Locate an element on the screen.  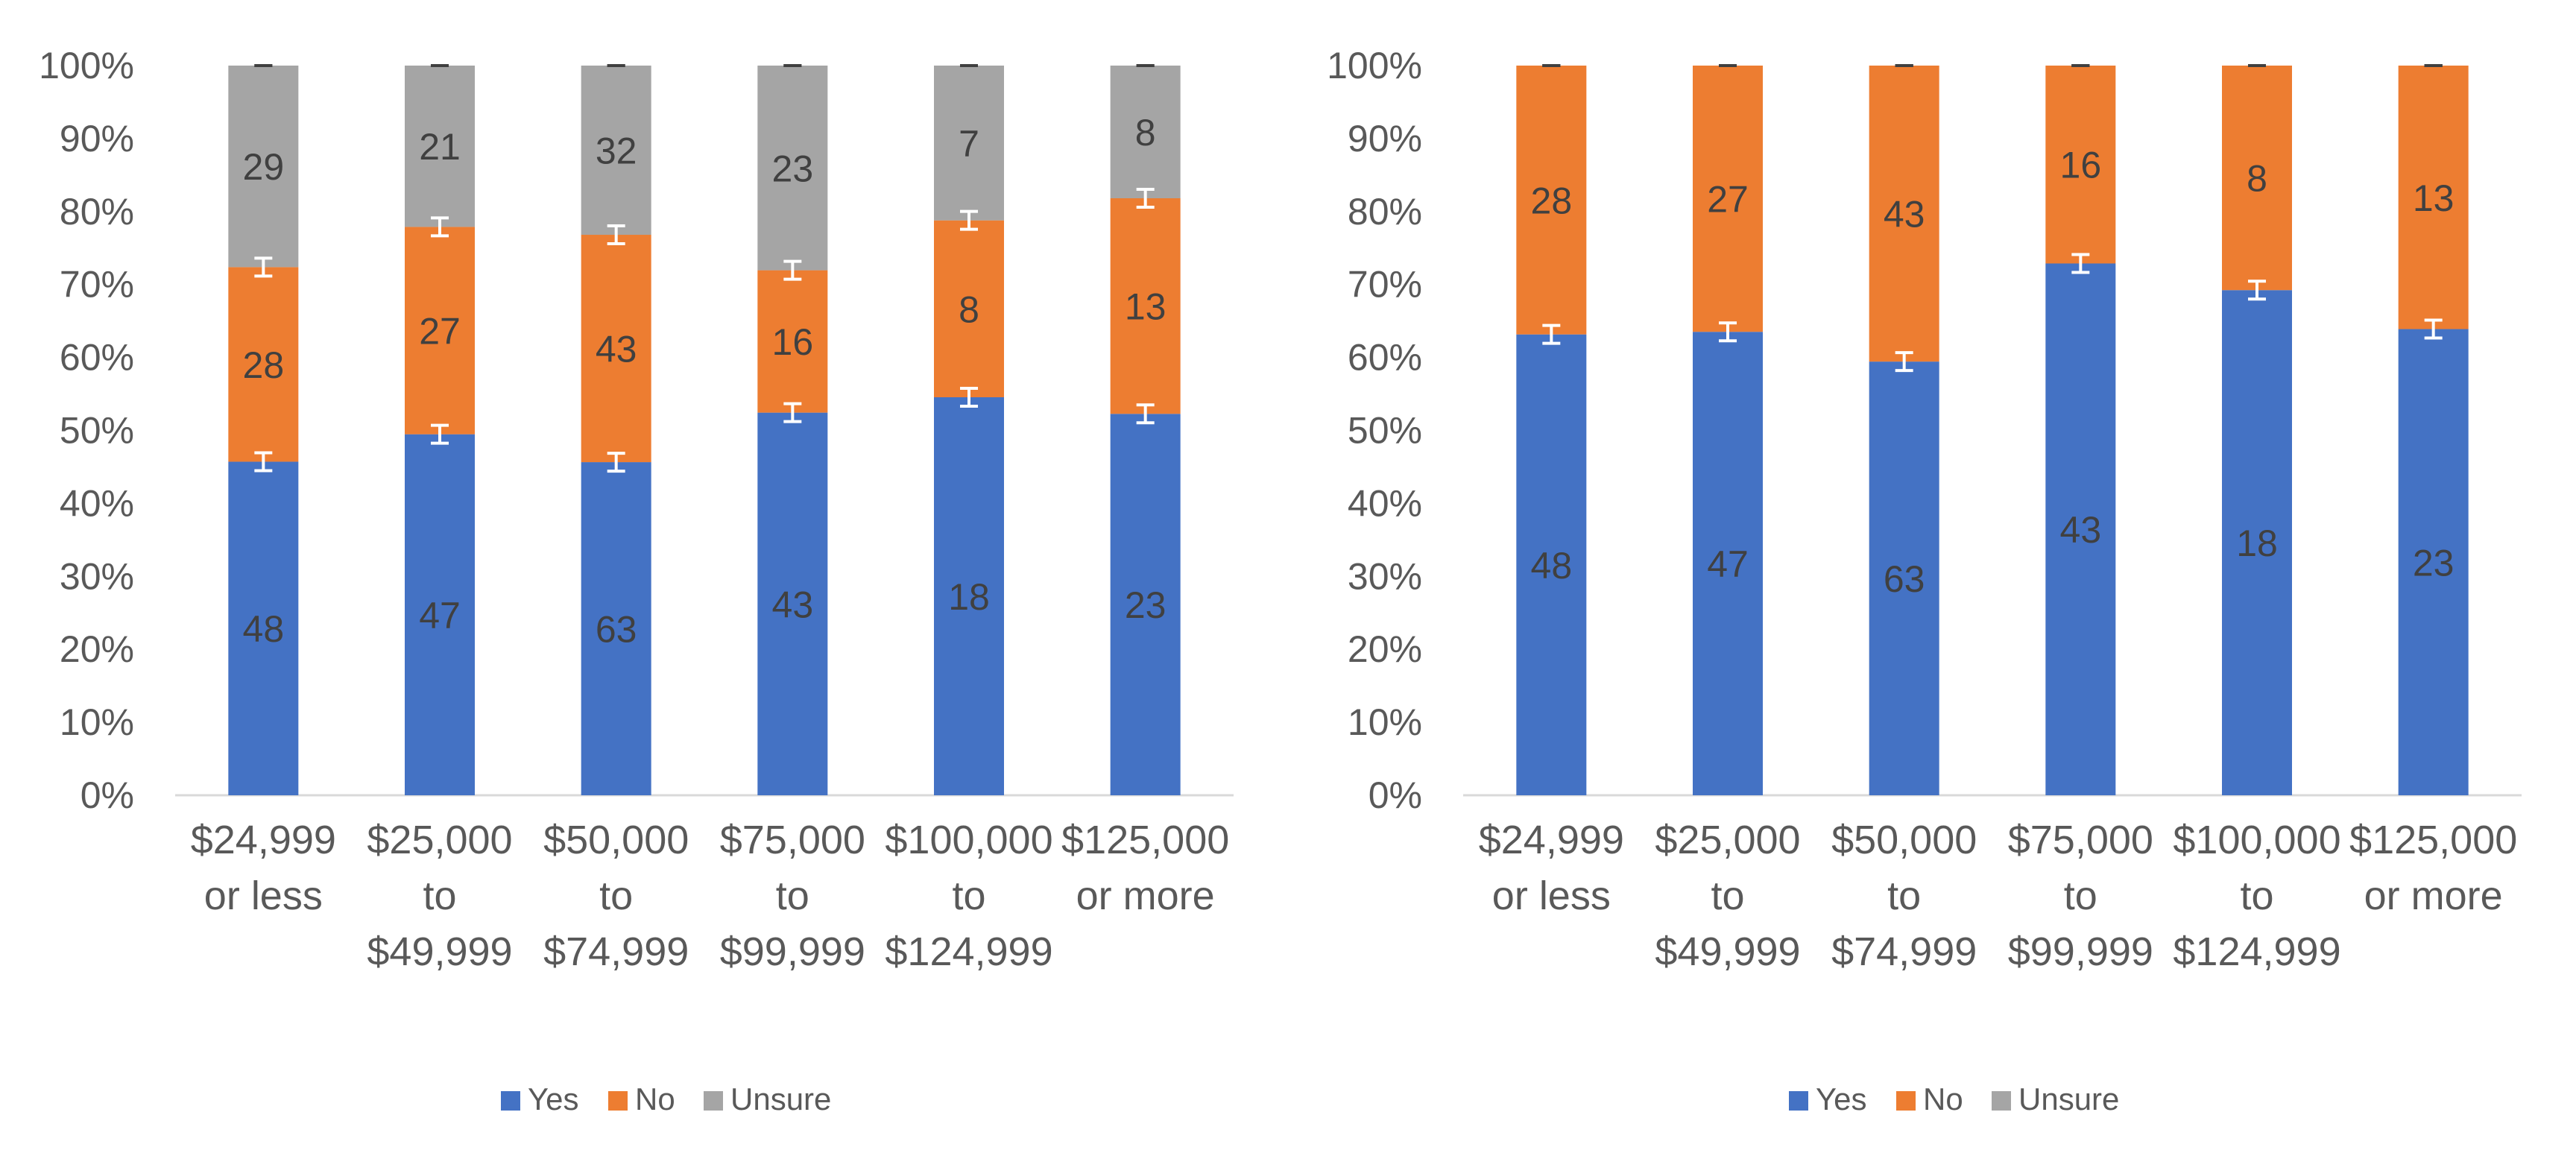
data-label-unsure: 7 is located at coordinates (969, 144).